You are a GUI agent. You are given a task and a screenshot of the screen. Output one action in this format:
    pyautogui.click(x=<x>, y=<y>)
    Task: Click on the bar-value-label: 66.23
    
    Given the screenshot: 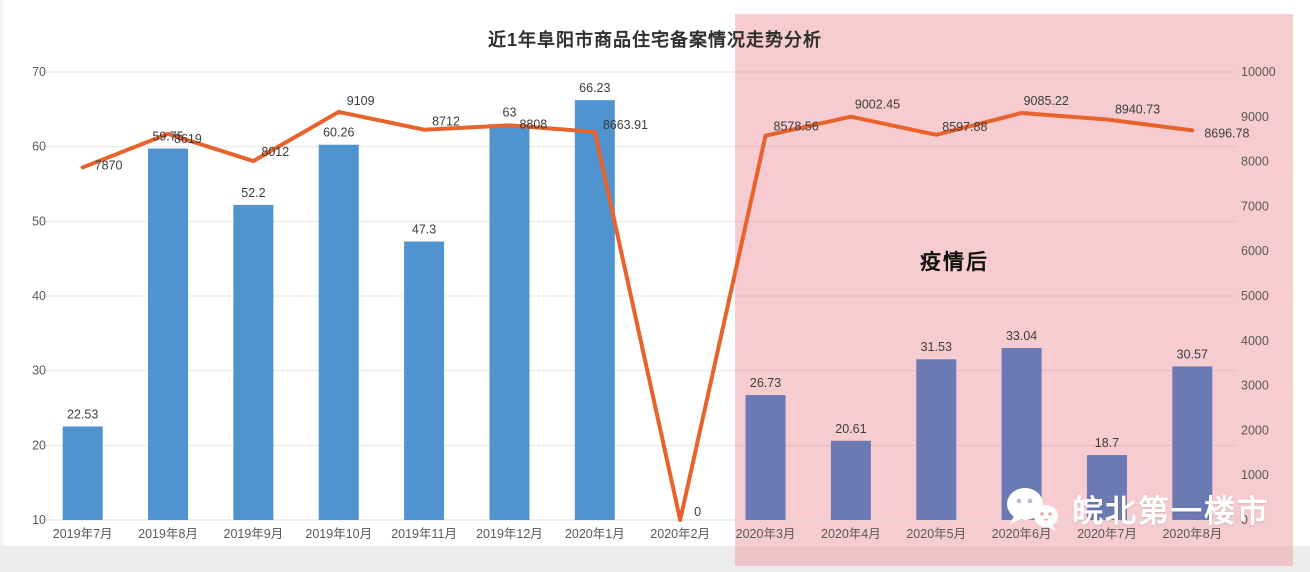 What is the action you would take?
    pyautogui.click(x=594, y=88)
    